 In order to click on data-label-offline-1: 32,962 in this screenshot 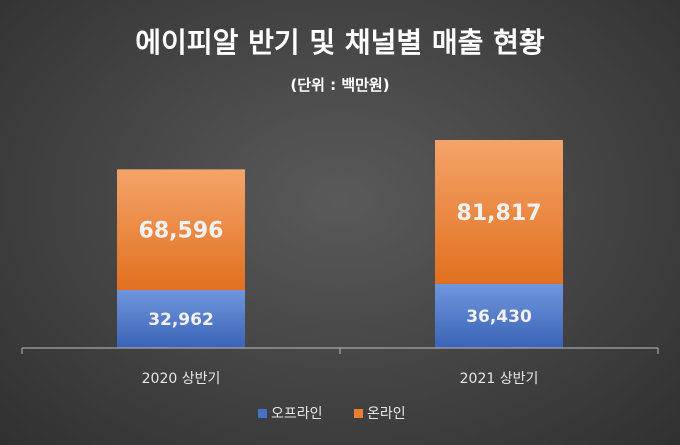, I will do `click(181, 320)`.